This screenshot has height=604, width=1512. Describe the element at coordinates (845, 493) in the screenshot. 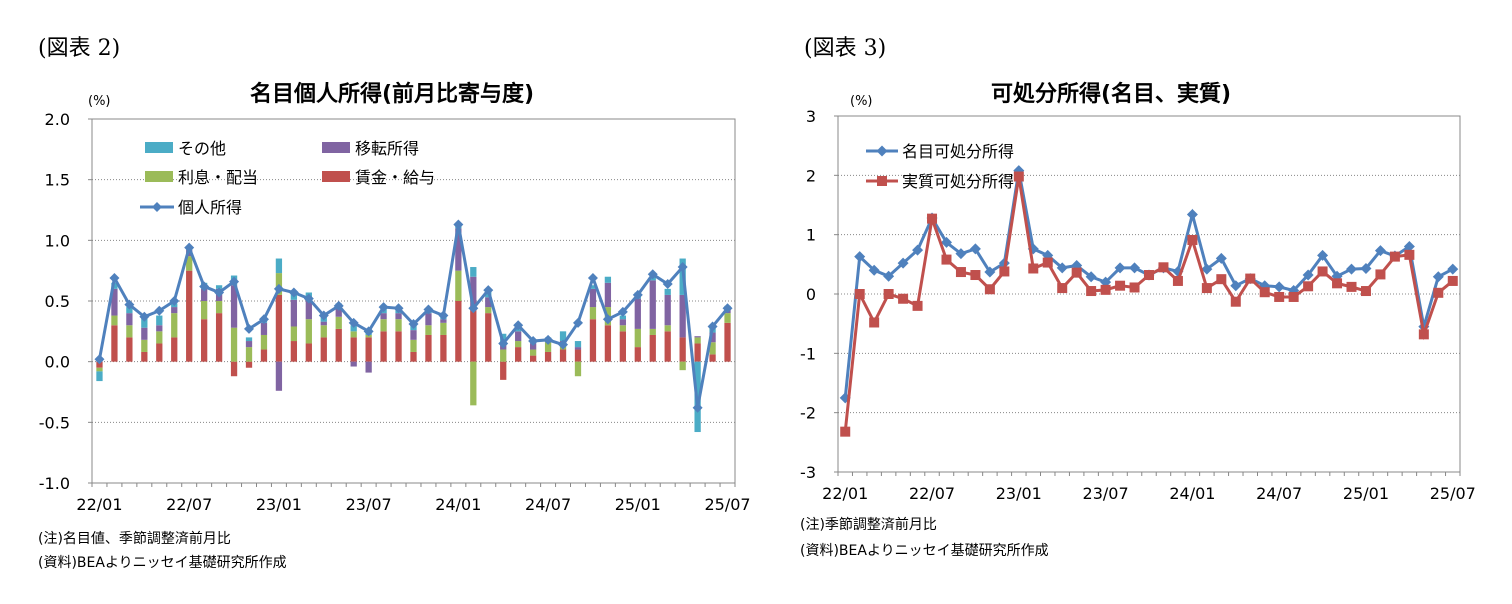

I see `x-tick-label: 22/01` at that location.